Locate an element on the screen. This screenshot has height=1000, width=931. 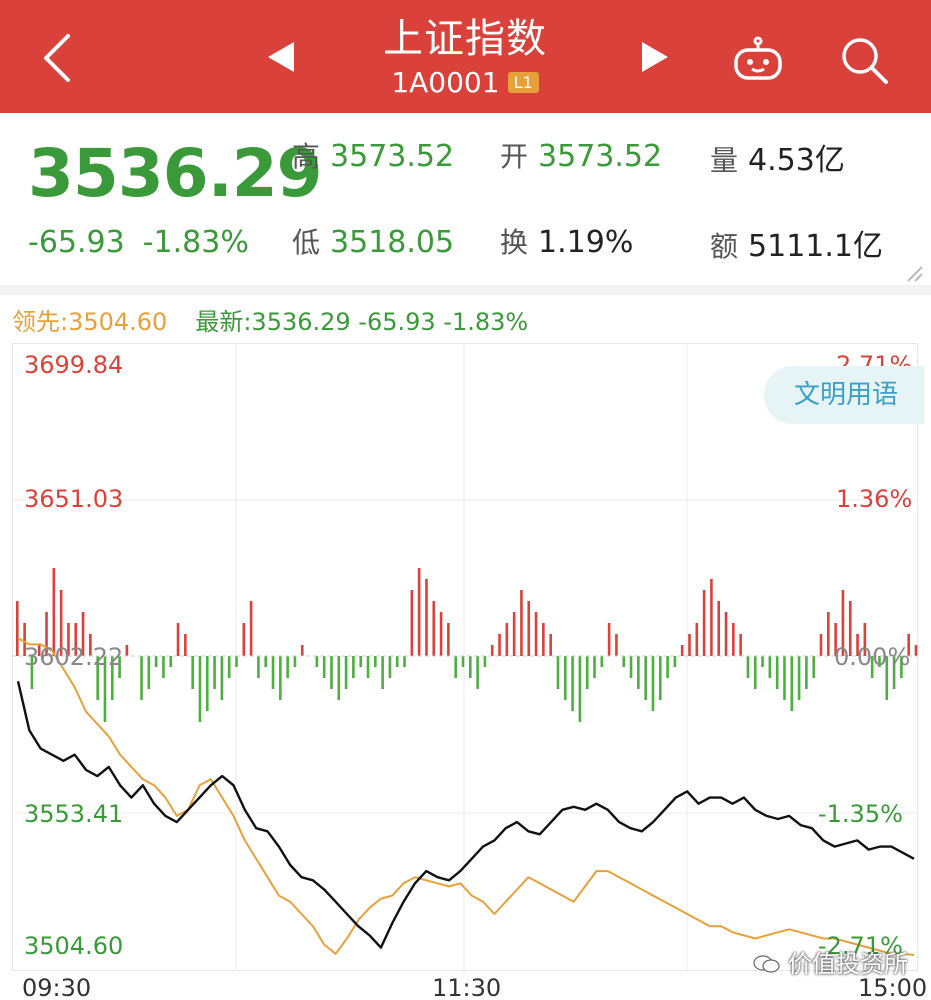
stat-value: 4.53亿 is located at coordinates (796, 160).